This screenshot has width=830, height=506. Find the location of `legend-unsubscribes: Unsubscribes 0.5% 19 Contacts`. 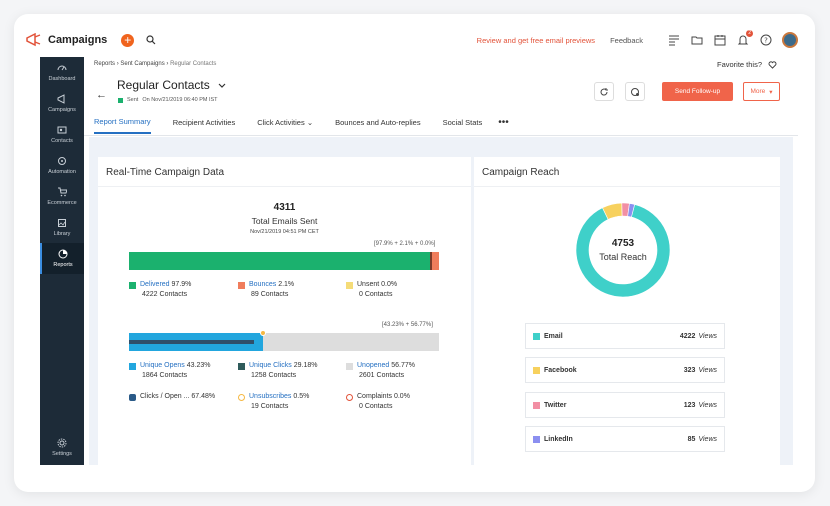

legend-unsubscribes: Unsubscribes 0.5% 19 Contacts is located at coordinates (273, 401).